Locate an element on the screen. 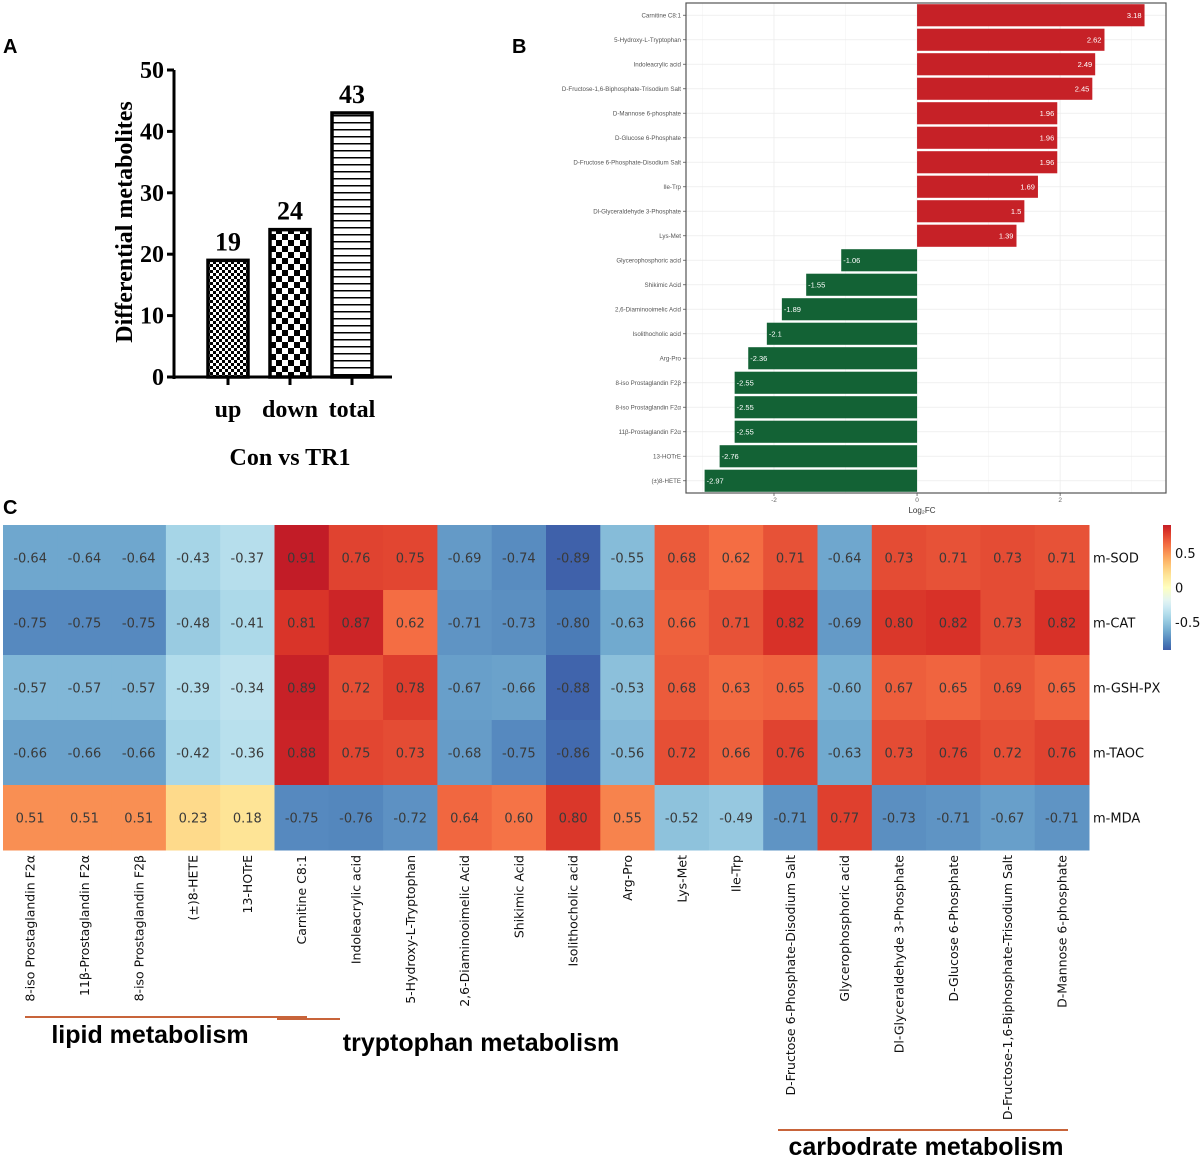 The image size is (1200, 1157). heatmap-cell-value: 0.63 is located at coordinates (736, 689).